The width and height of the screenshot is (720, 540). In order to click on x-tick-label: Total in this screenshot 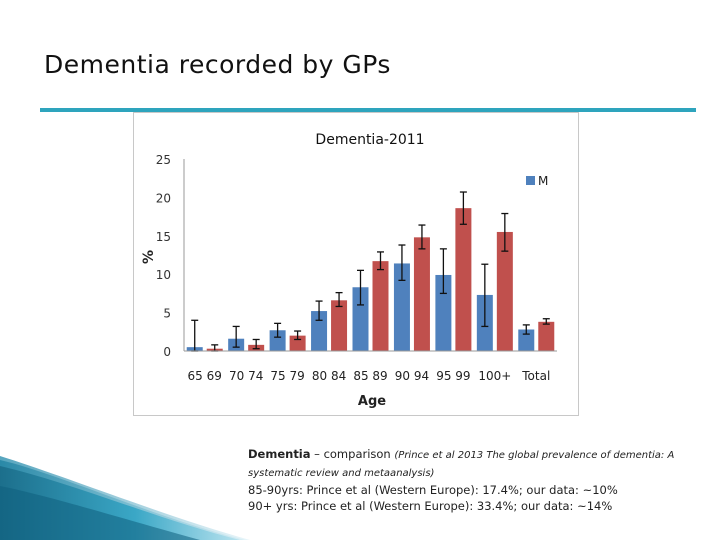, I will do `click(535, 376)`.